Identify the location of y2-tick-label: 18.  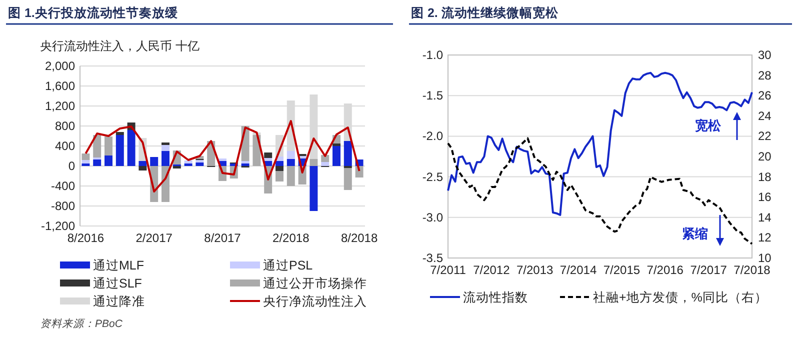
(765, 177).